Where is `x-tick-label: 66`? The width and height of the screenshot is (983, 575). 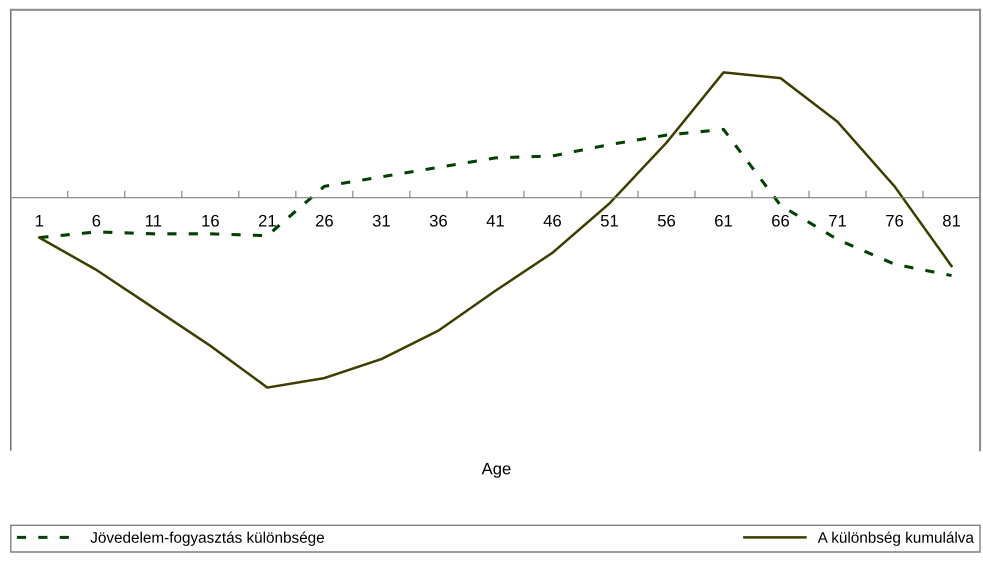 x-tick-label: 66 is located at coordinates (781, 220).